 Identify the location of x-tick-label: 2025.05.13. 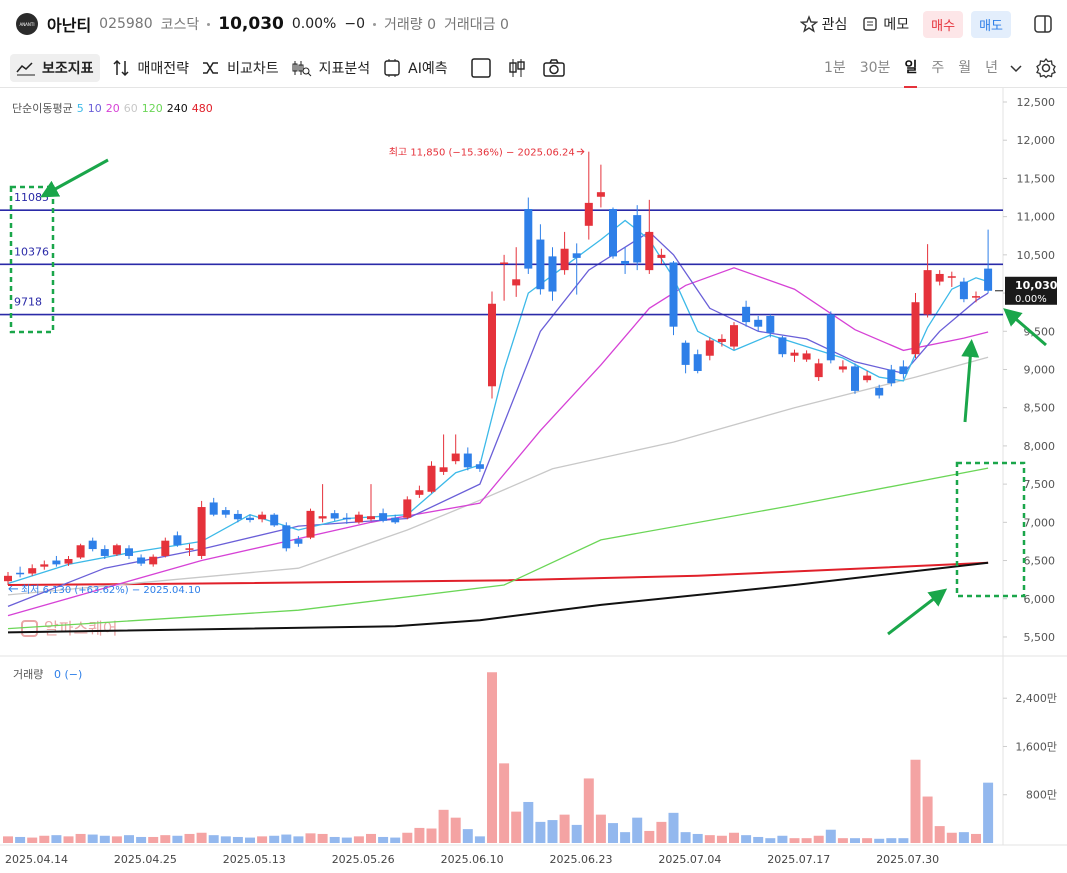
(254, 859).